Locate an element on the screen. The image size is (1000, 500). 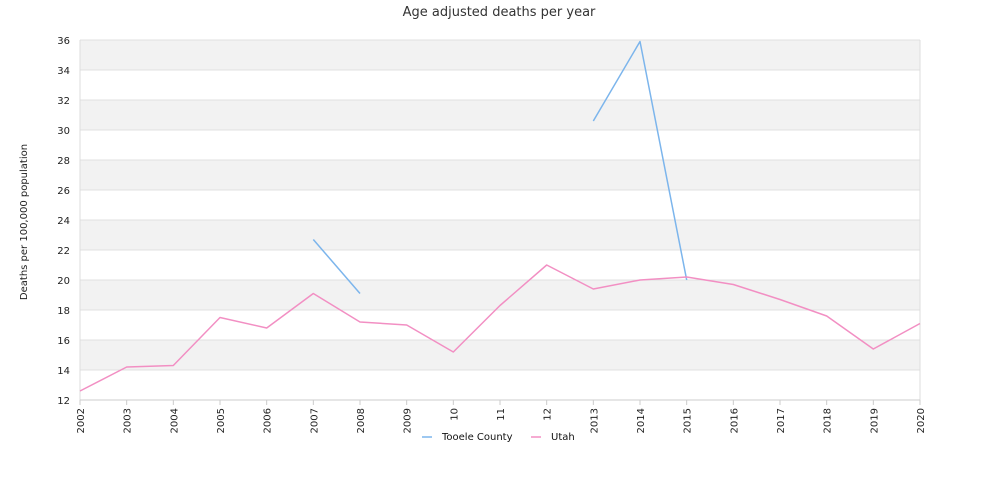
x-tick-label: 2018 is located at coordinates (828, 420).